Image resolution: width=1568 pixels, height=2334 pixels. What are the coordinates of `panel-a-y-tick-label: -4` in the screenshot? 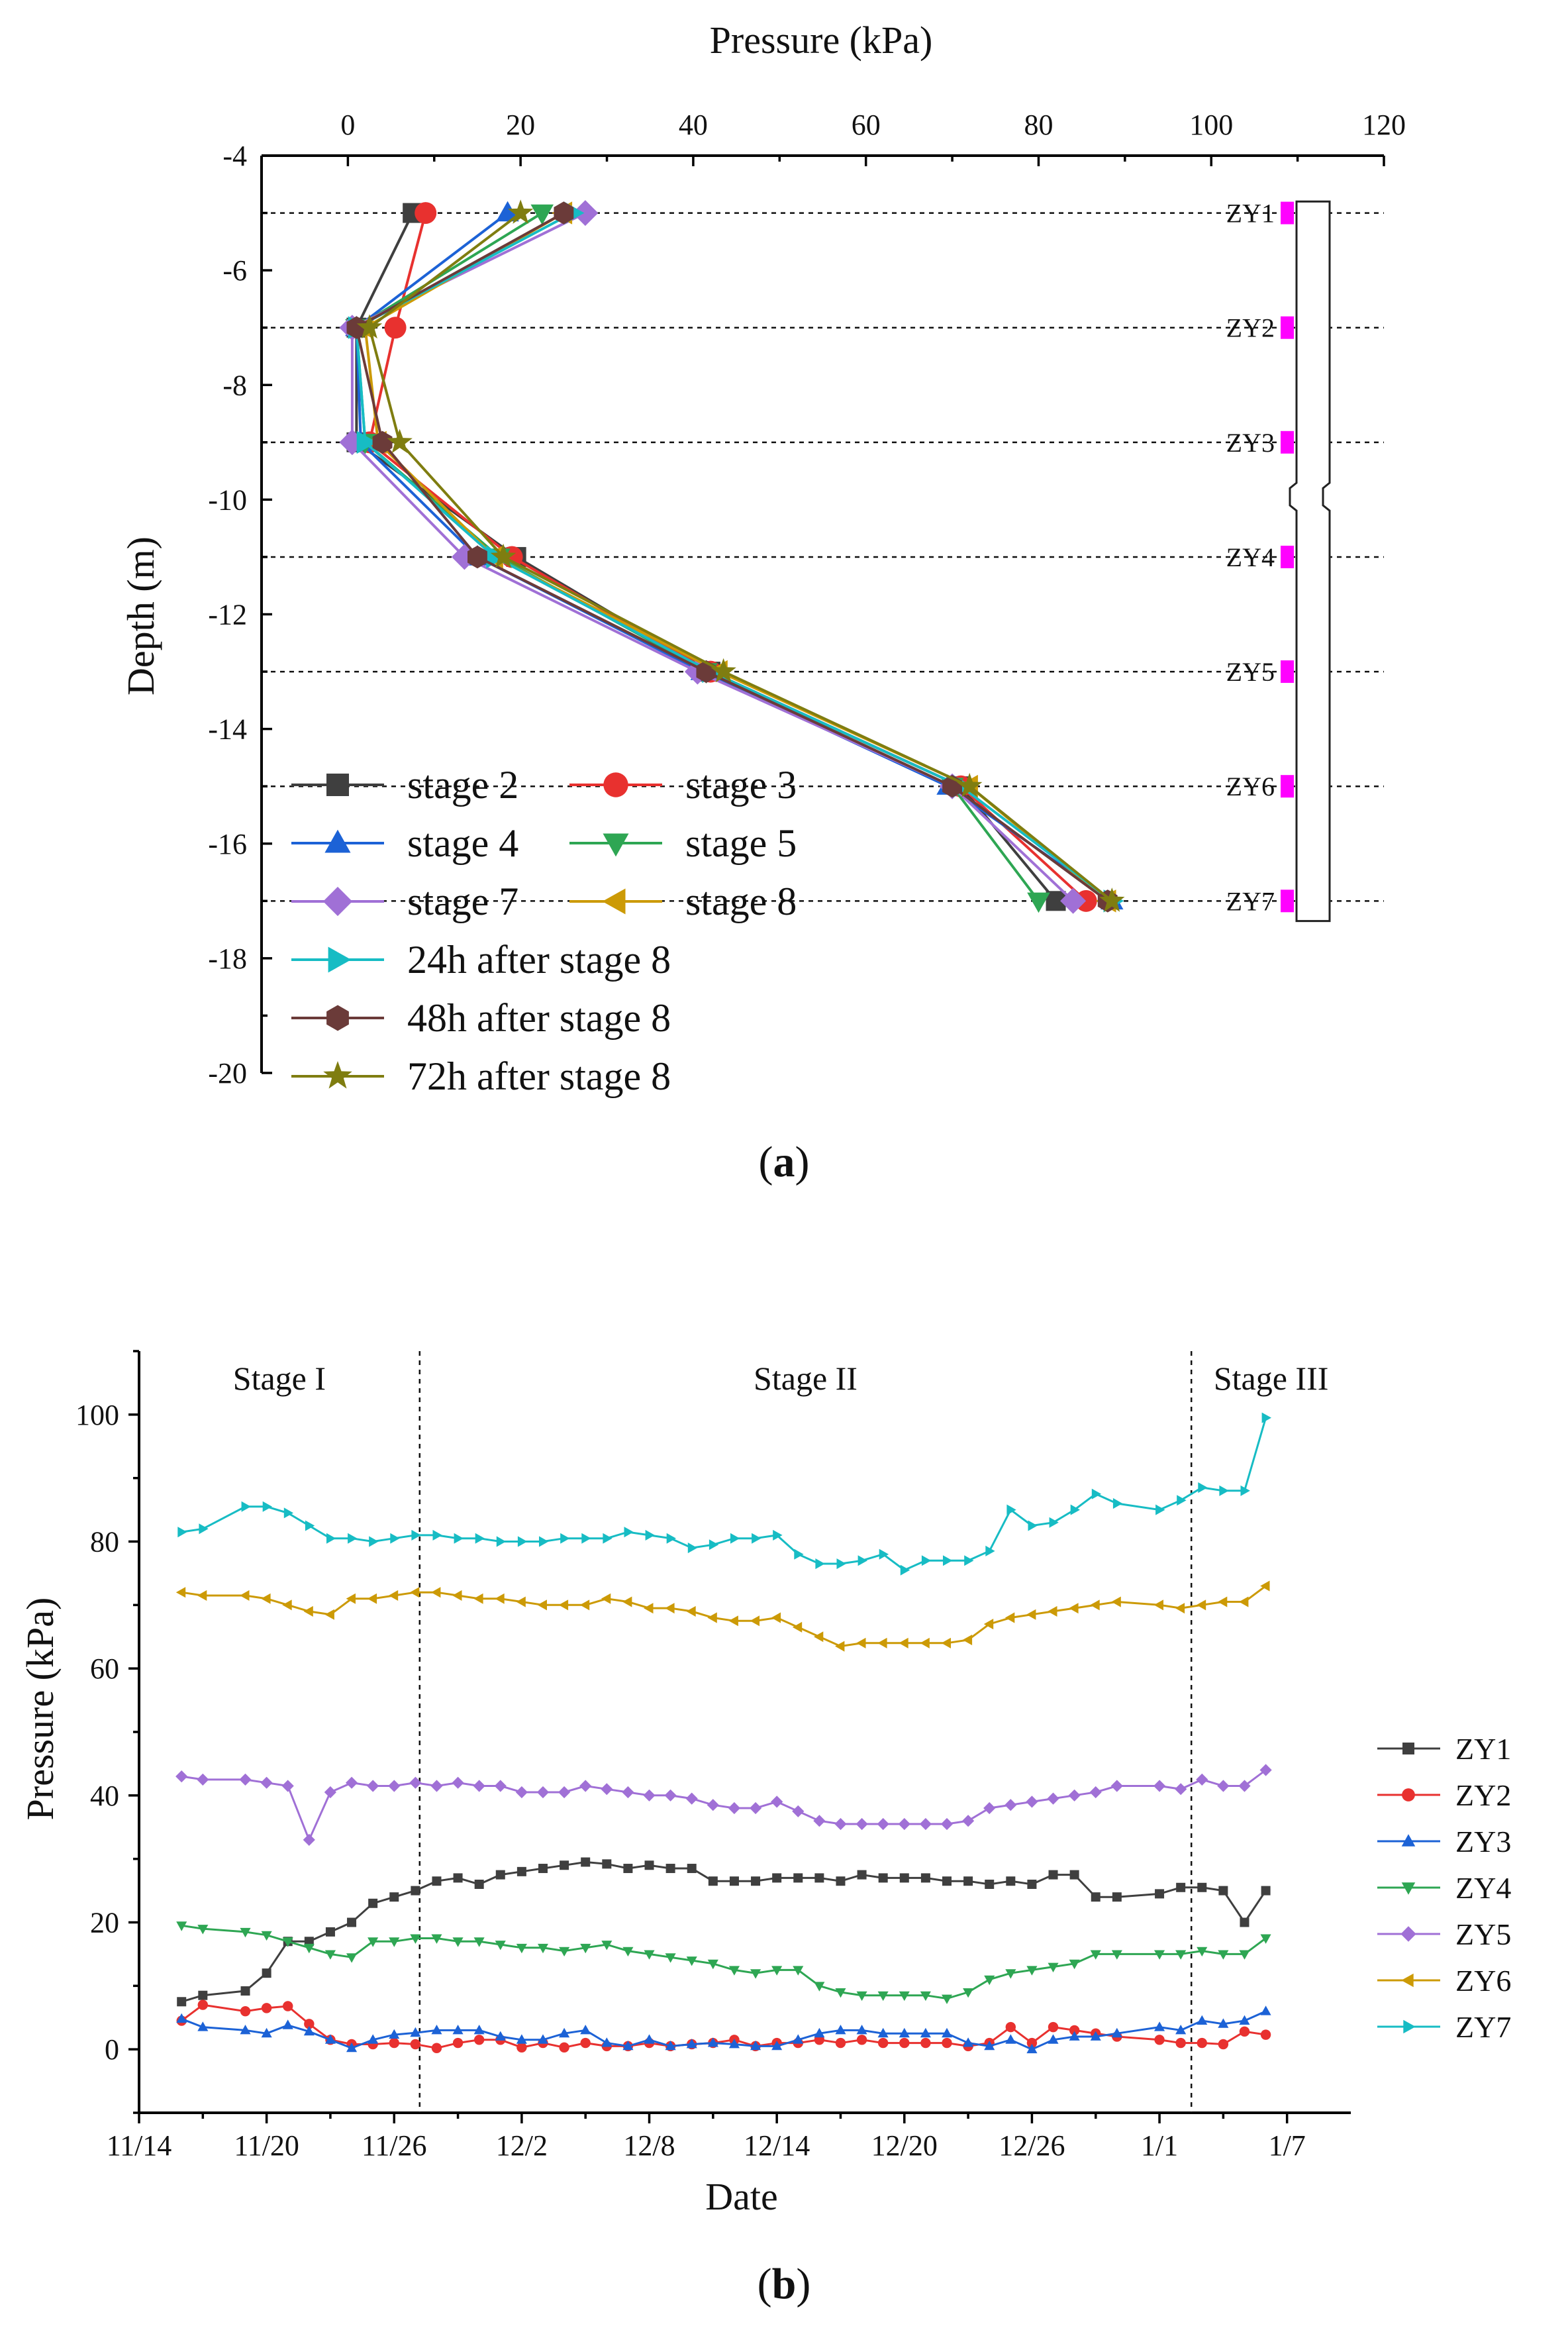 It's located at (234, 156).